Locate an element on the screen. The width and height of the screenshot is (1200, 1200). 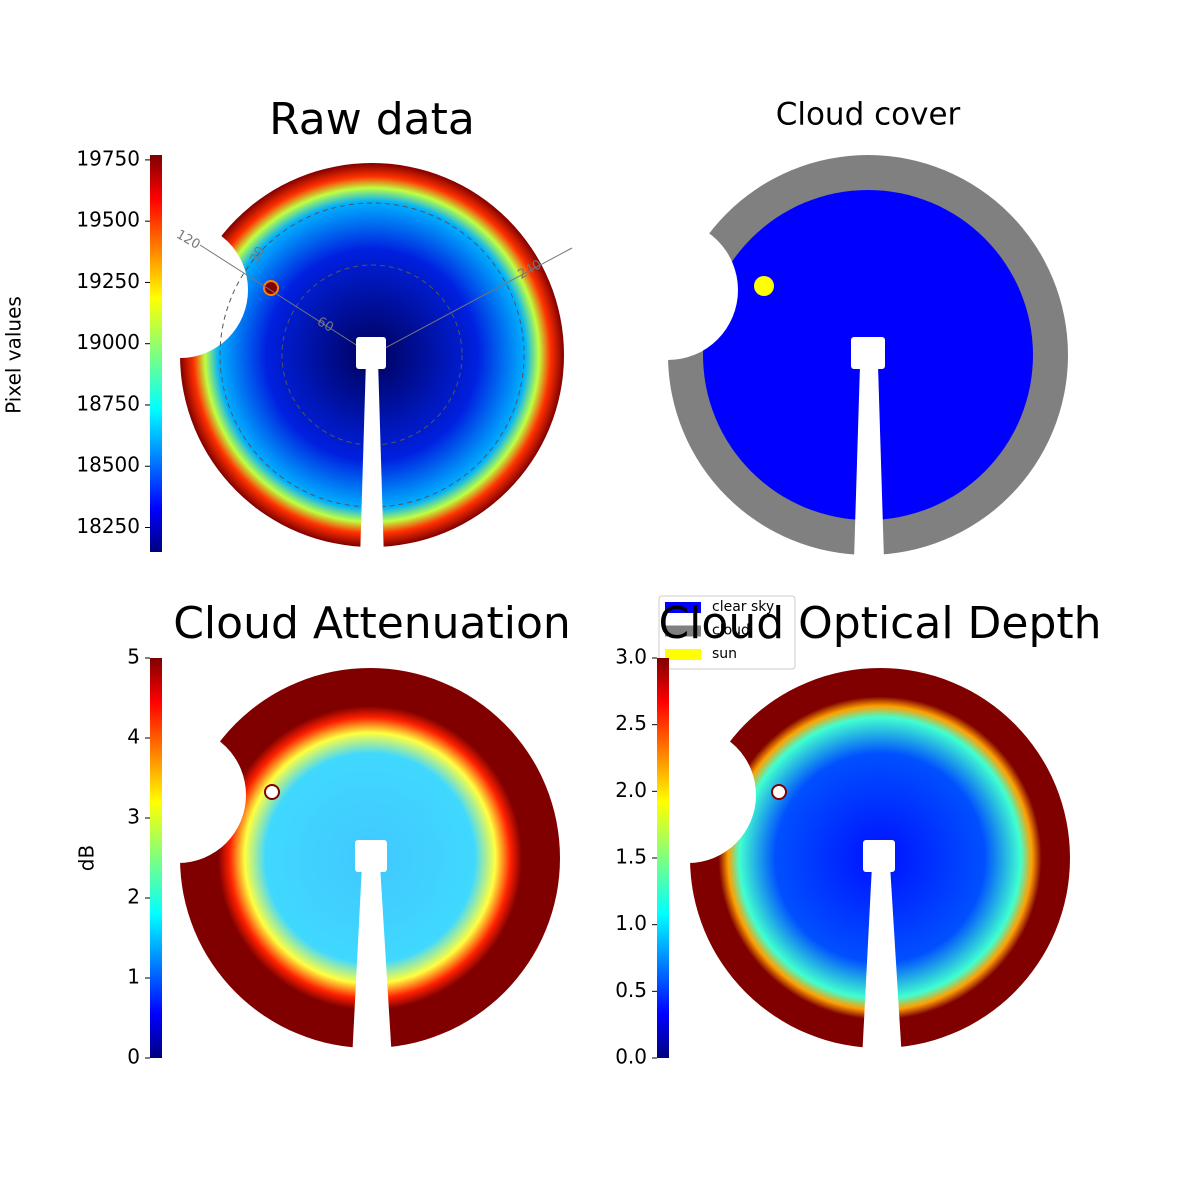
colorbar-label: Pixel values is located at coordinates (14, 355).